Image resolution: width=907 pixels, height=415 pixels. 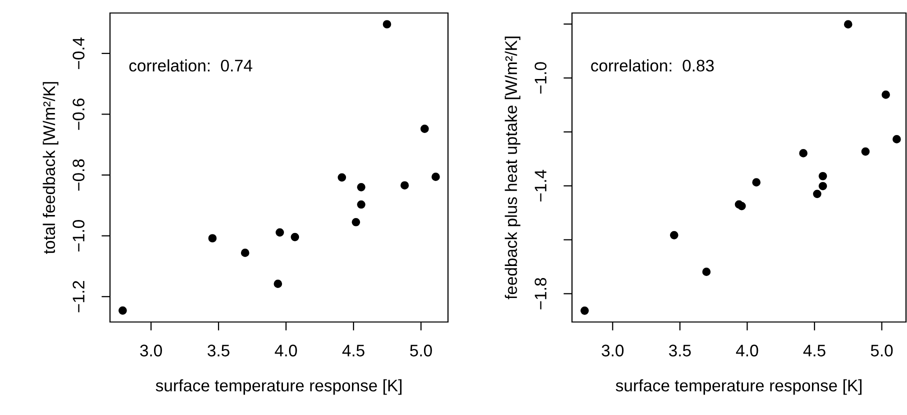 What do you see at coordinates (78, 296) in the screenshot?
I see `y-tick-label: −1.2` at bounding box center [78, 296].